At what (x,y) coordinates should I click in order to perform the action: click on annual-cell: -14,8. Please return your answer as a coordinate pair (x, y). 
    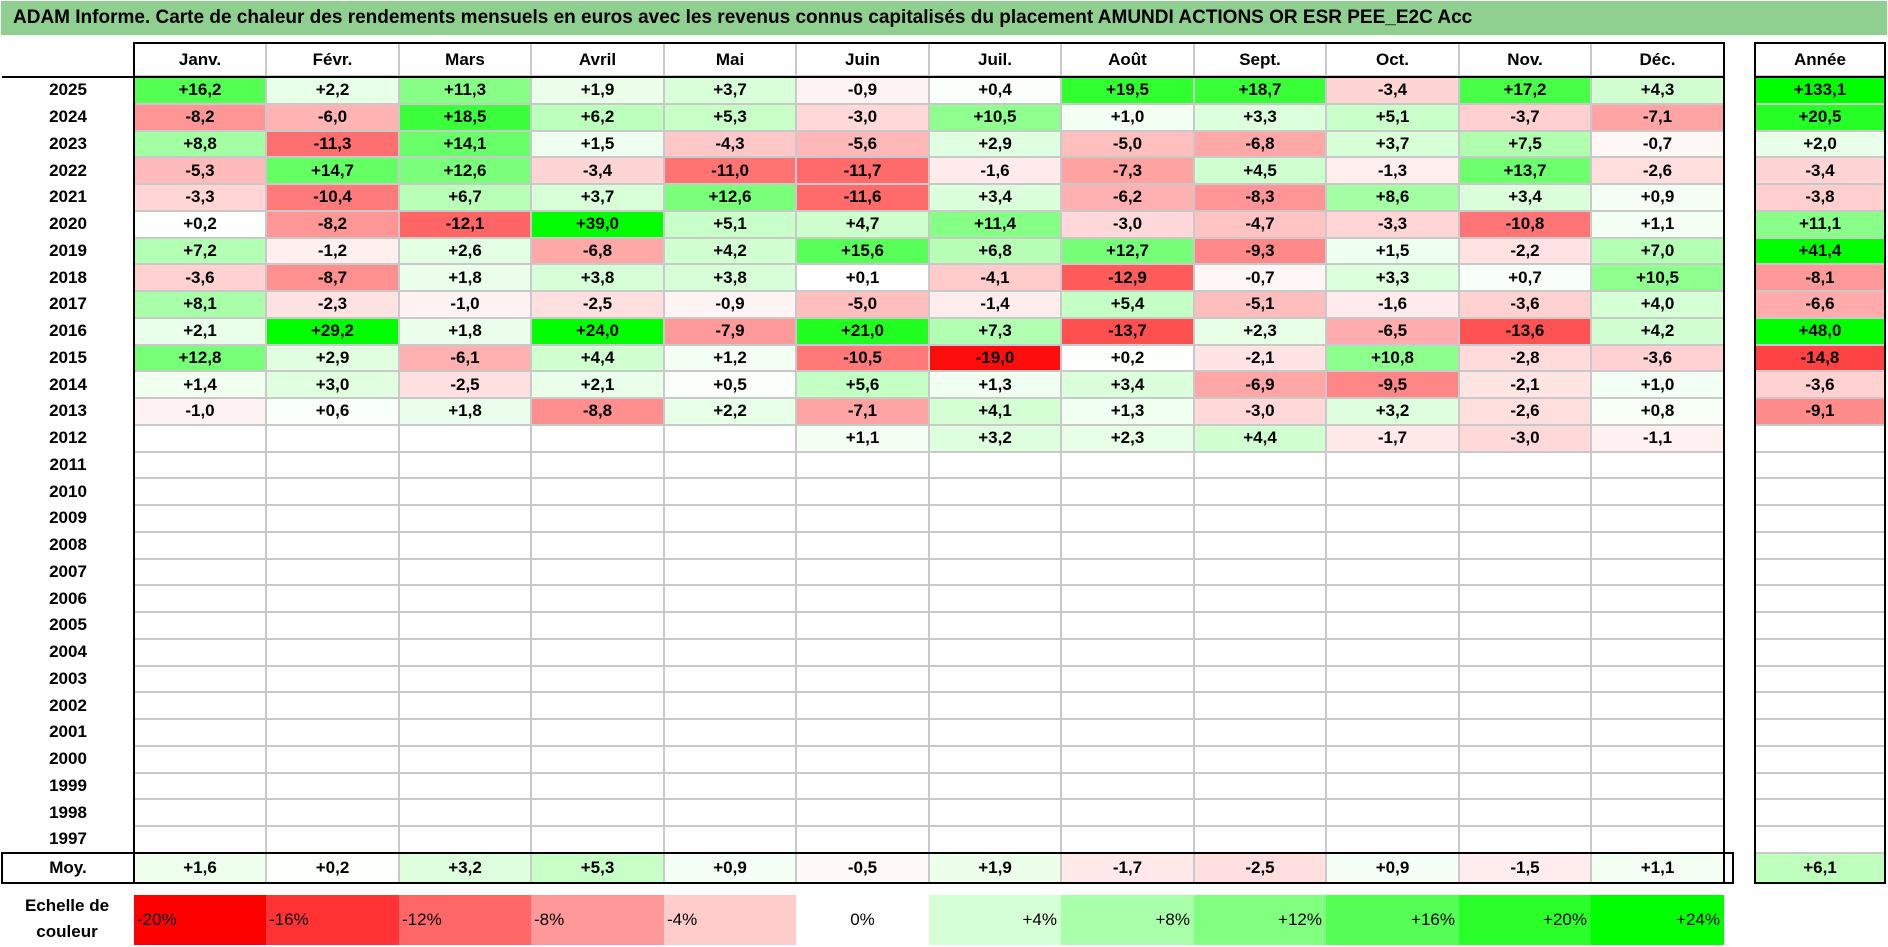
    Looking at the image, I should click on (1820, 358).